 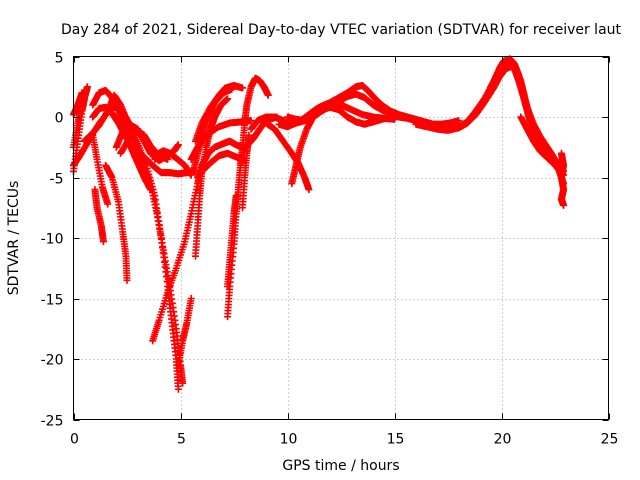 What do you see at coordinates (52, 361) in the screenshot?
I see `y-tick-label: -20` at bounding box center [52, 361].